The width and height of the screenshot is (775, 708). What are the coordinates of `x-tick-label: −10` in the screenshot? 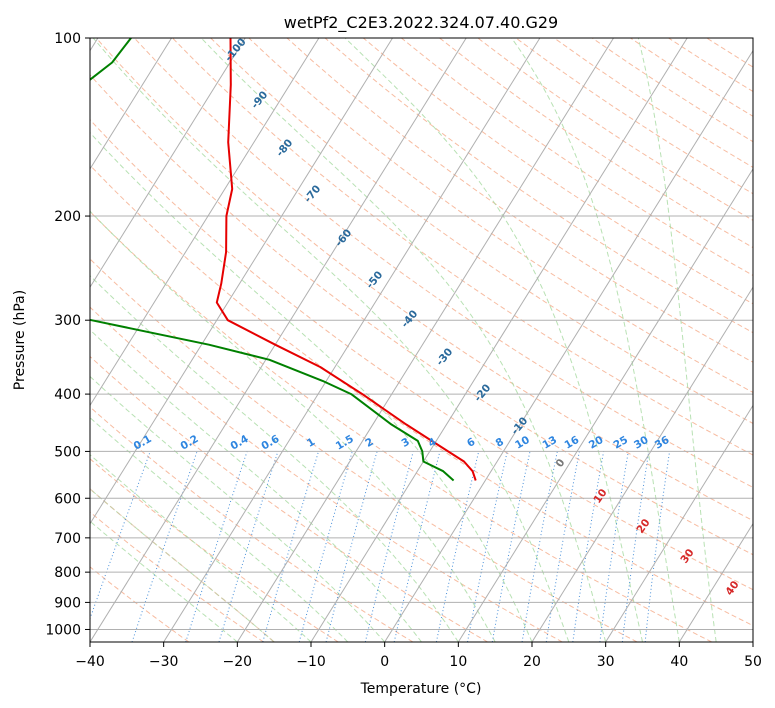 It's located at (311, 662).